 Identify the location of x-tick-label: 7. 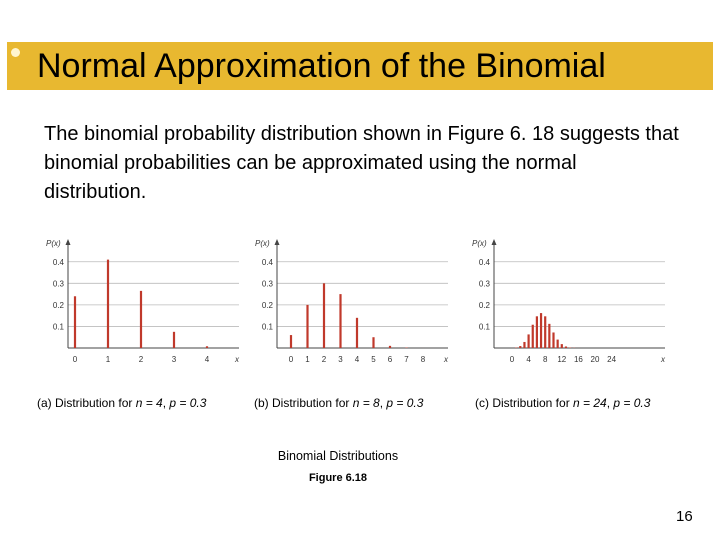
(406, 359).